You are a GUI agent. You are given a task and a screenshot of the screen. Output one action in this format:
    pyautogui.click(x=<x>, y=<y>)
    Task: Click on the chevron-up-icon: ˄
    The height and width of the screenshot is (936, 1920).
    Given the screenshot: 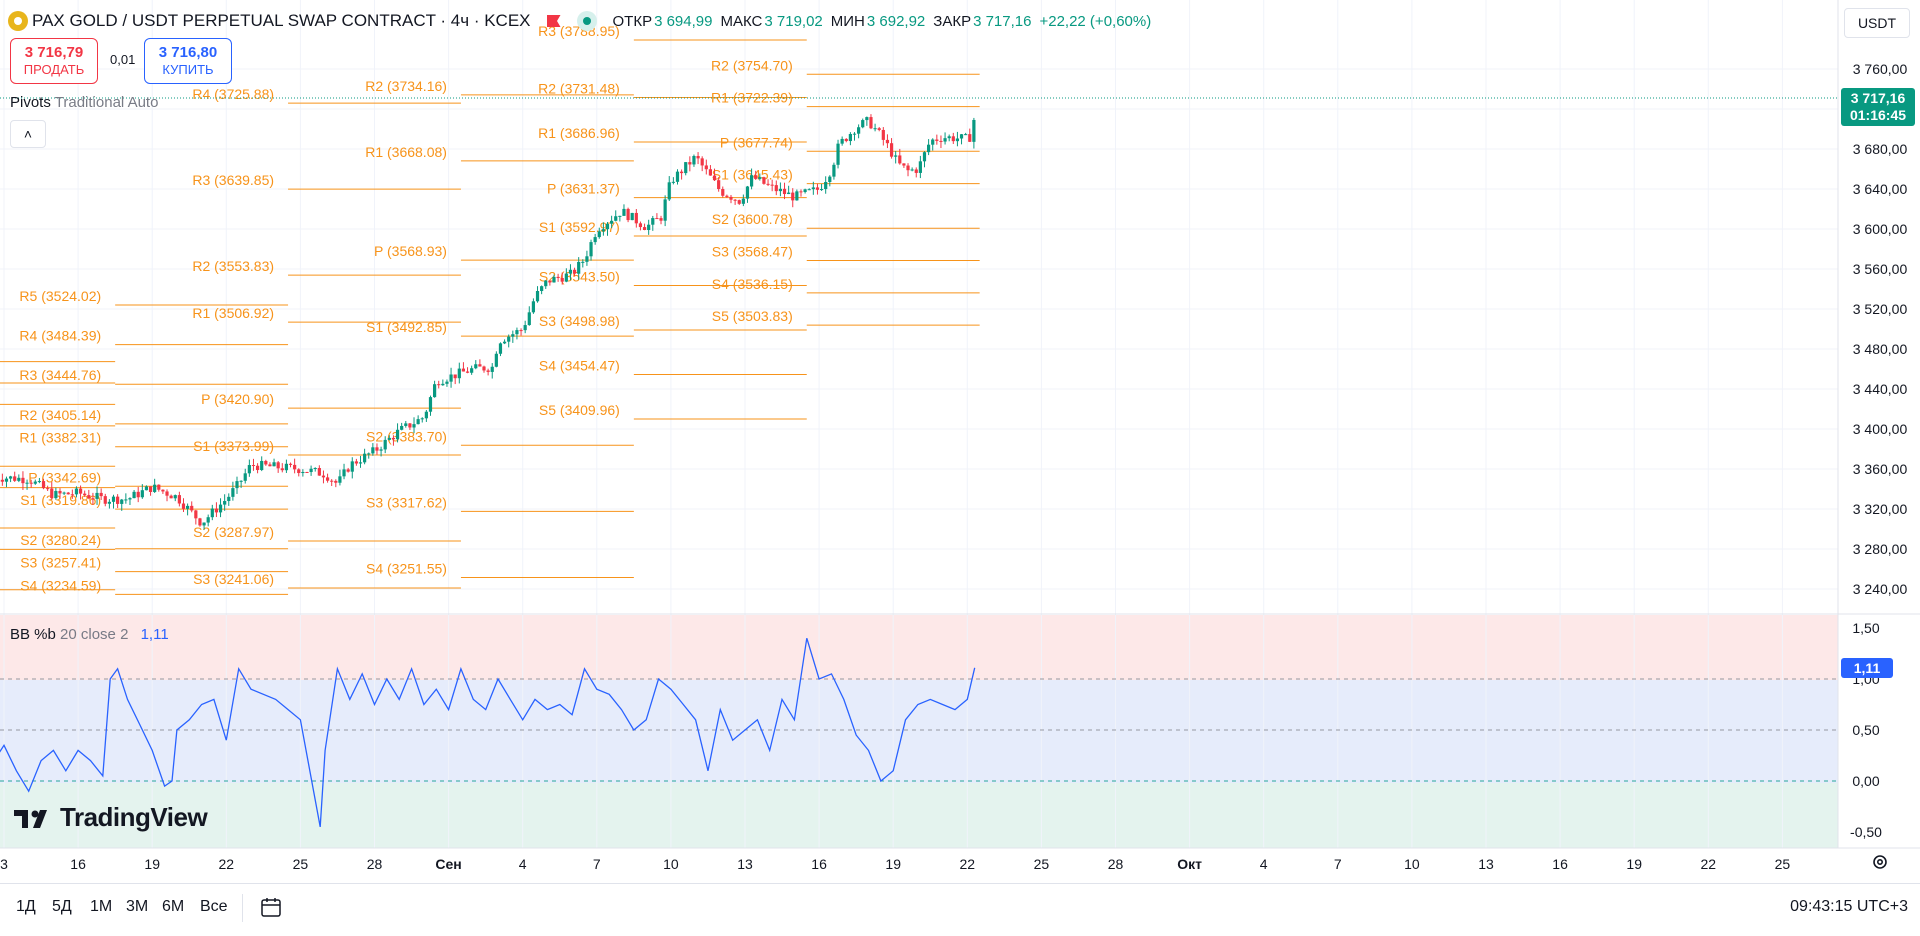 What is the action you would take?
    pyautogui.click(x=28, y=134)
    